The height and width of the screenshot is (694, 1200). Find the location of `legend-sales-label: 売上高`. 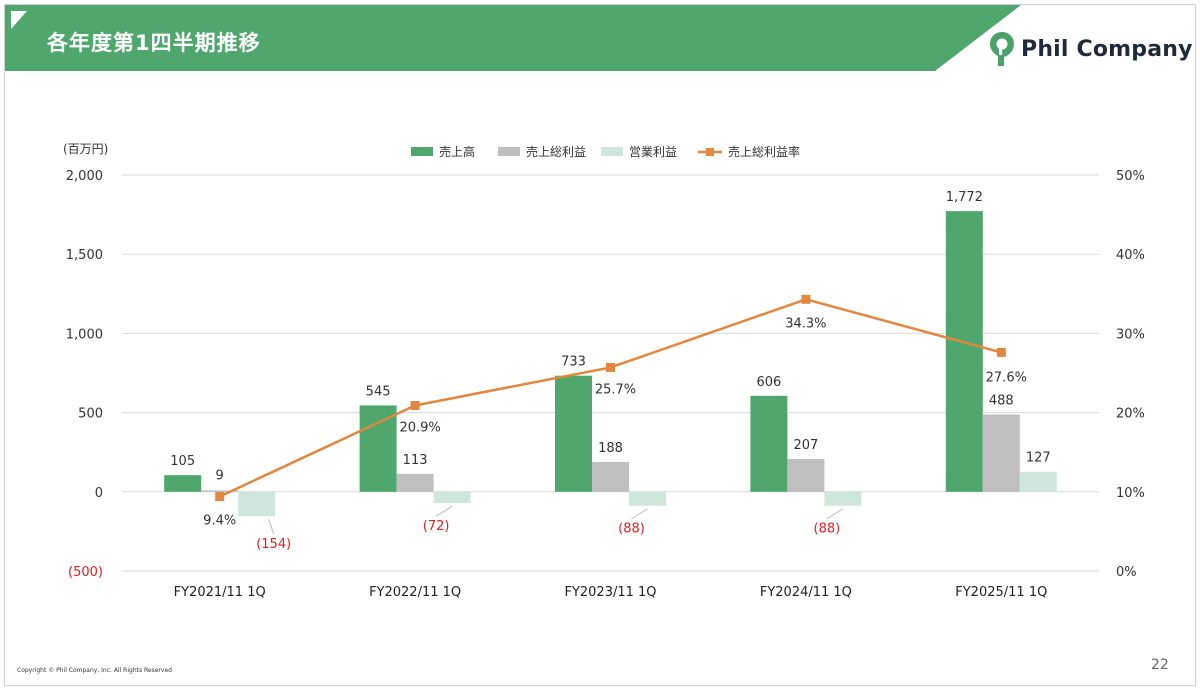

legend-sales-label: 売上高 is located at coordinates (457, 151).